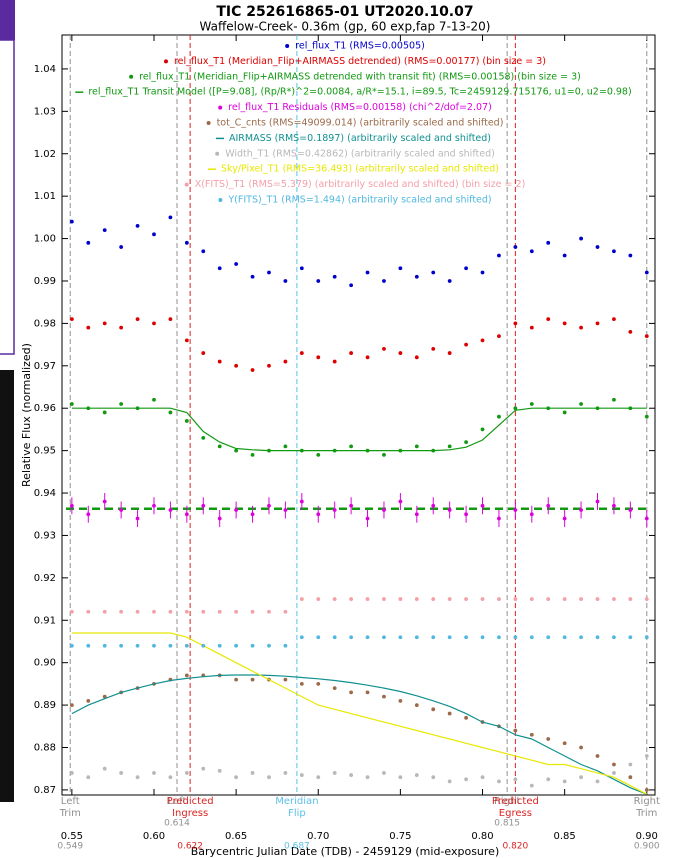 This screenshot has height=858, width=688. I want to click on y-tick-label: 0.91, so click(45, 620).